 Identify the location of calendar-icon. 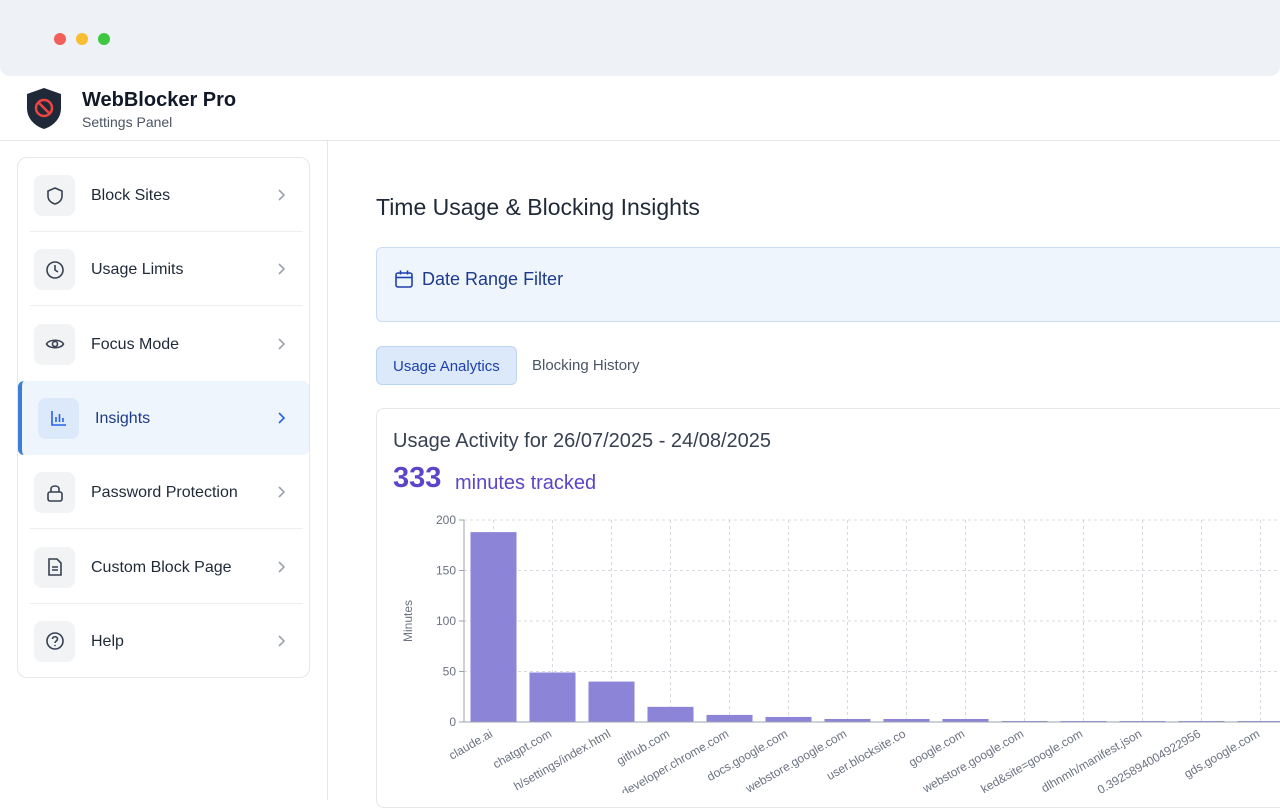
(404, 279).